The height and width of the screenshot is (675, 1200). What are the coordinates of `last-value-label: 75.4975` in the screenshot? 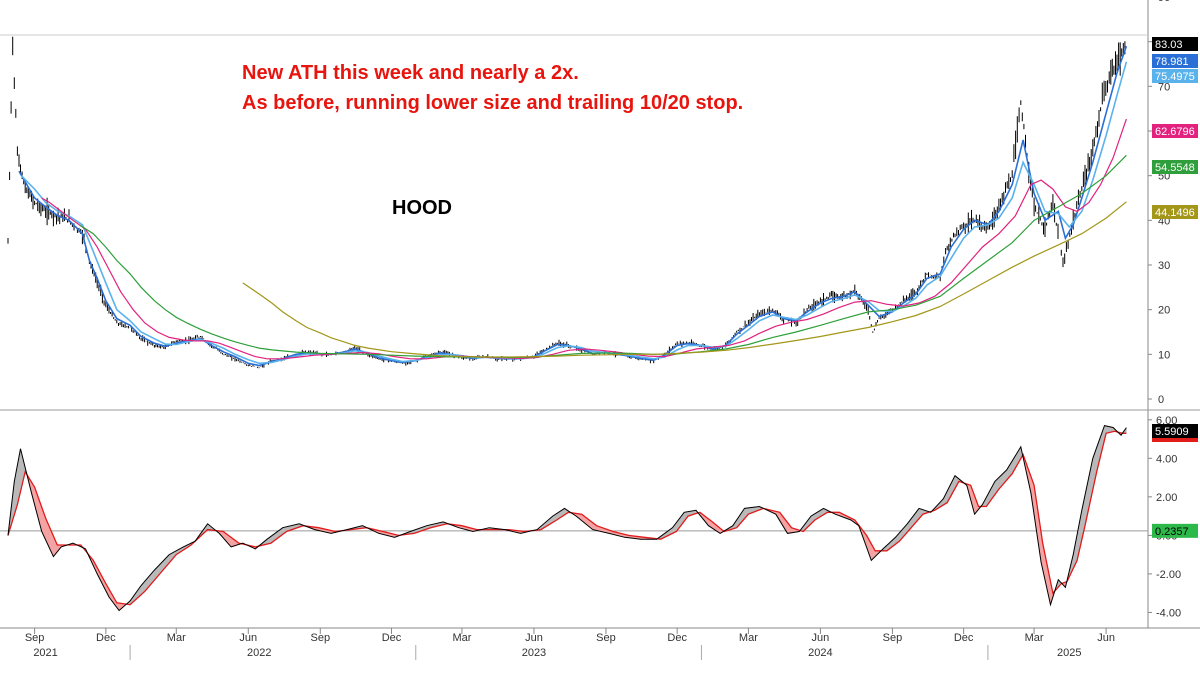 It's located at (1175, 76).